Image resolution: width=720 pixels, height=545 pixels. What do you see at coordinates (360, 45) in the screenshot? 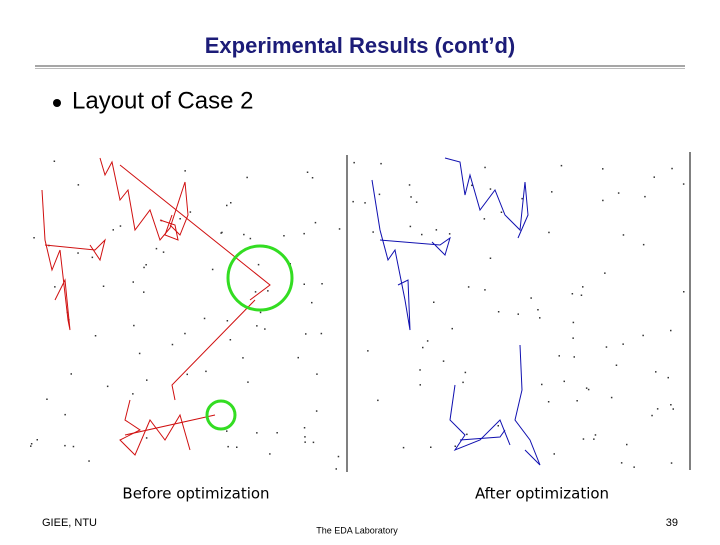
I see `slide-title: Experimental Results (cont’d)` at bounding box center [360, 45].